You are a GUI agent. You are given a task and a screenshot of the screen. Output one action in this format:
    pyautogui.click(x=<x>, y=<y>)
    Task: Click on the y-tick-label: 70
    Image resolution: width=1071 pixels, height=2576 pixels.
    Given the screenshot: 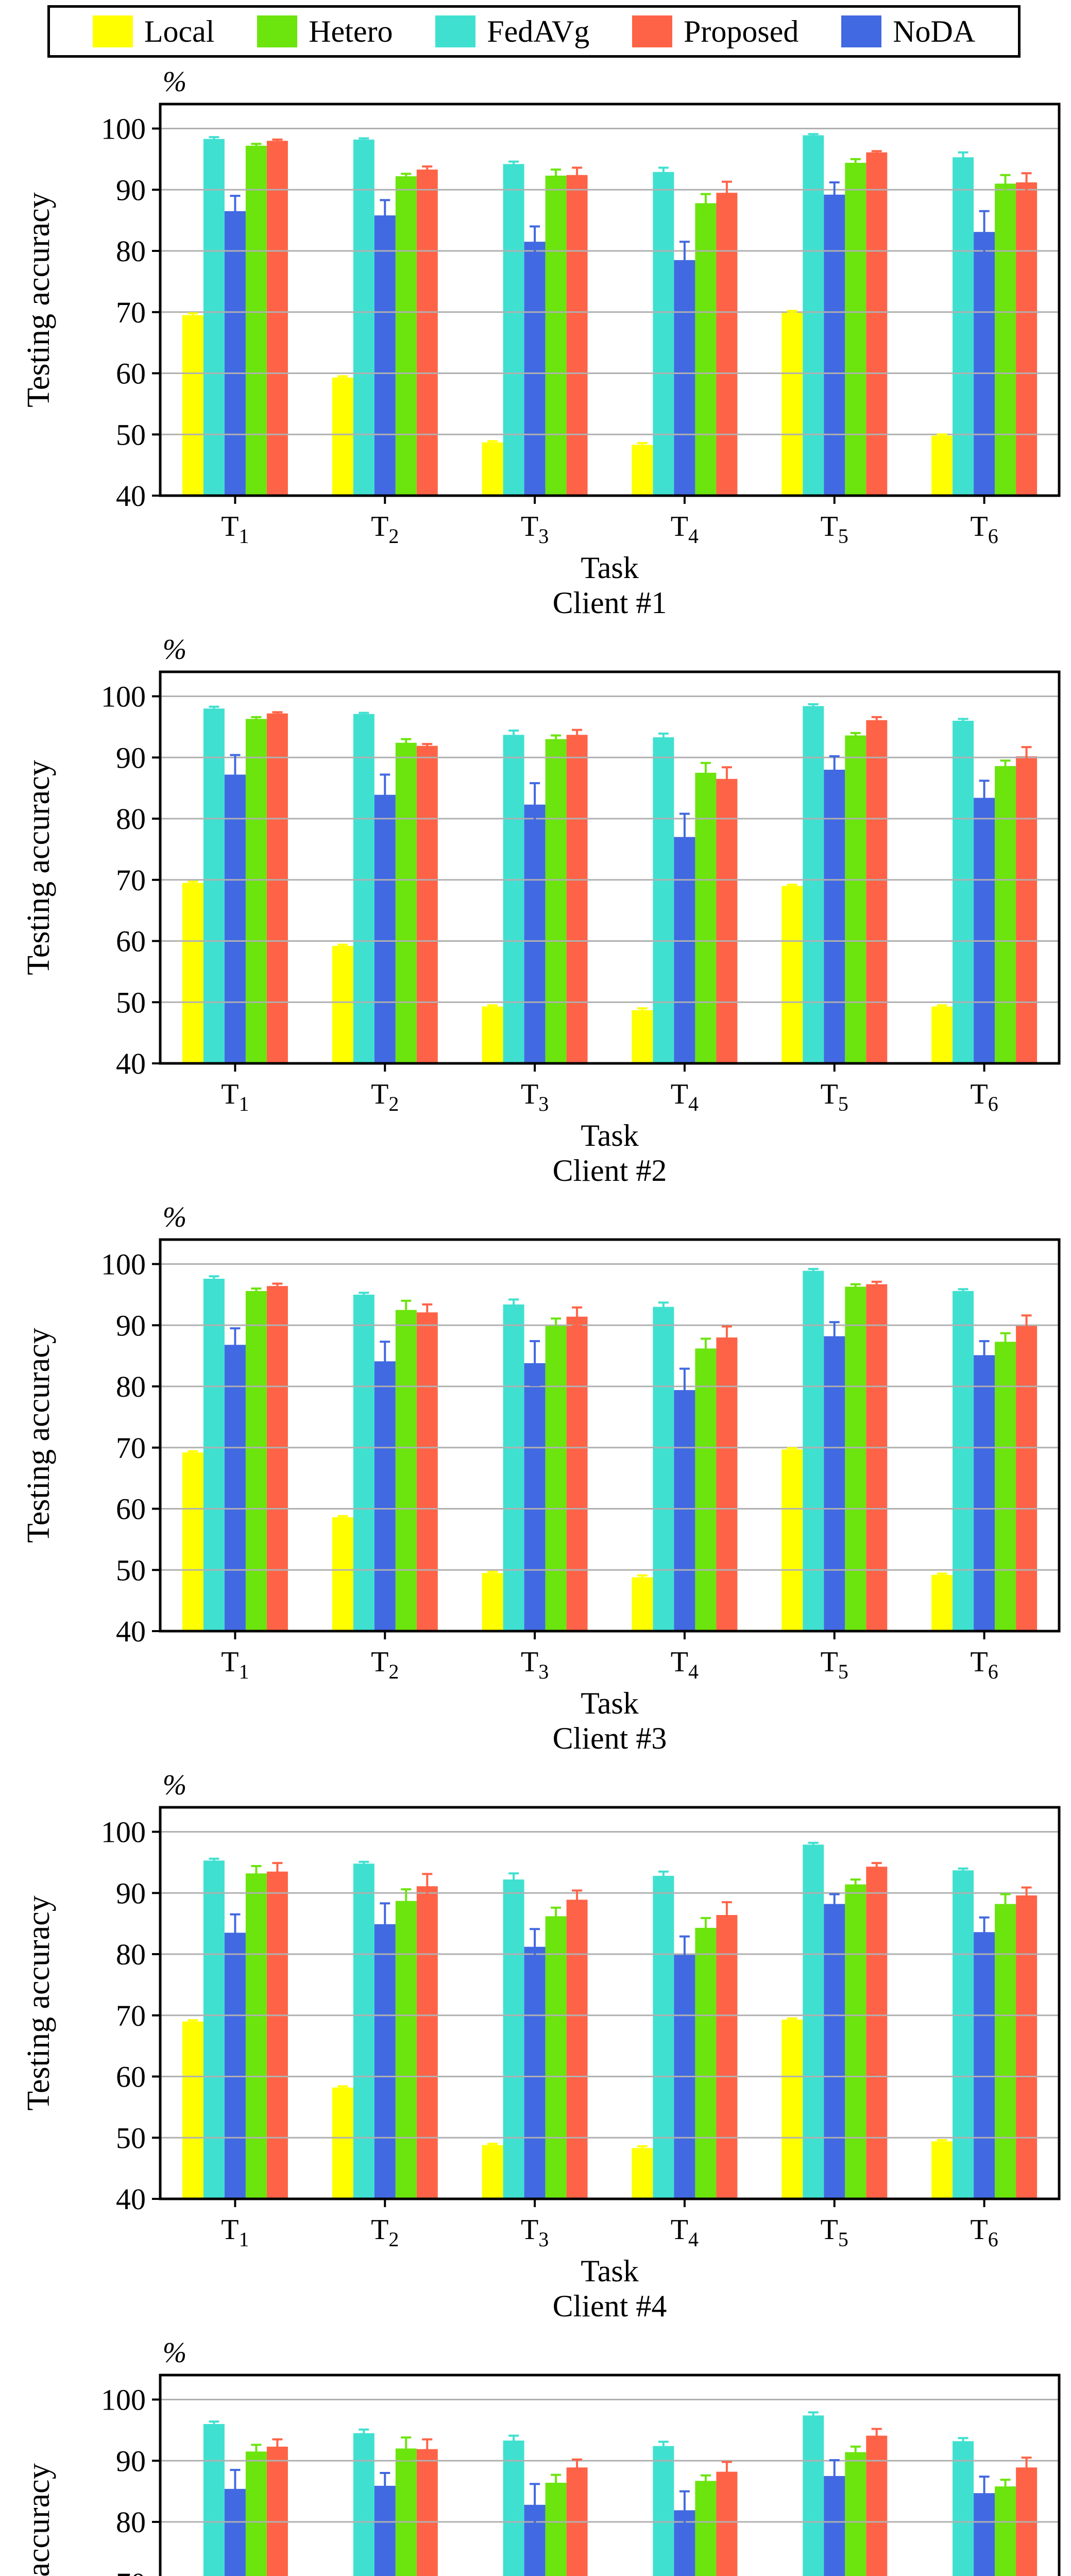 What is the action you would take?
    pyautogui.click(x=131, y=312)
    